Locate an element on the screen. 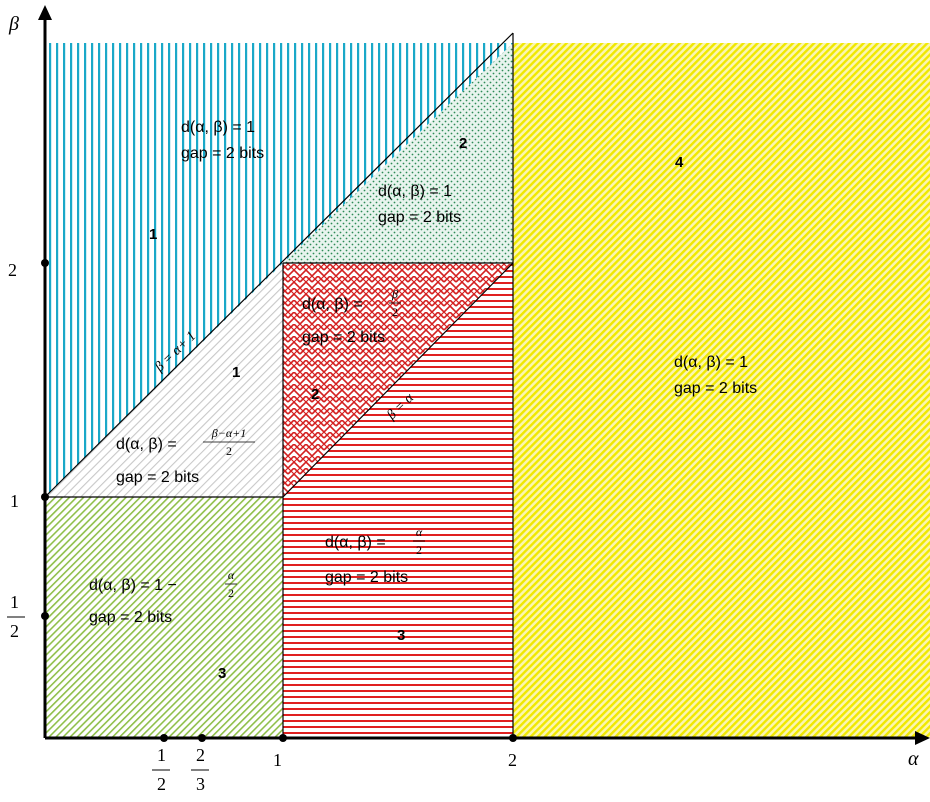  region-bottom-left is located at coordinates (164, 617).